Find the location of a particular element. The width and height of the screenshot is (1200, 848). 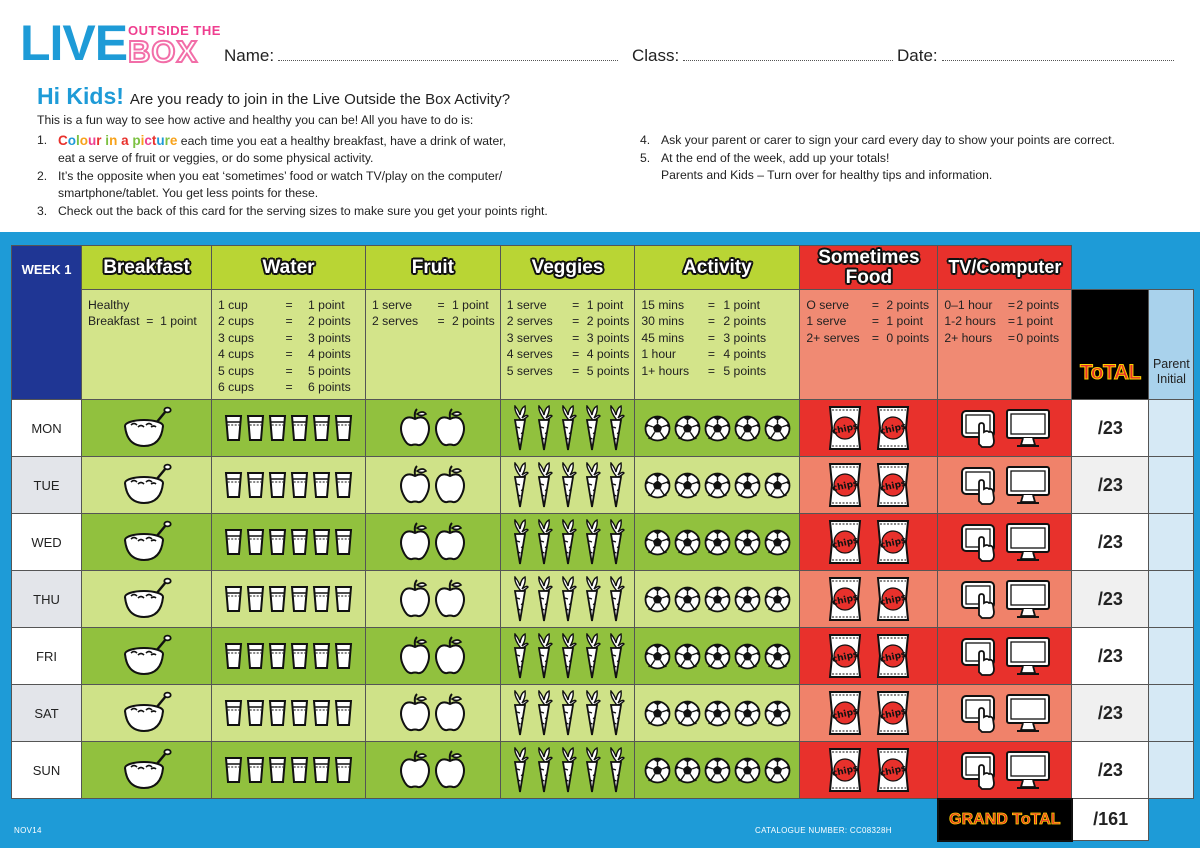

class-field: Class: is located at coordinates (763, 56).